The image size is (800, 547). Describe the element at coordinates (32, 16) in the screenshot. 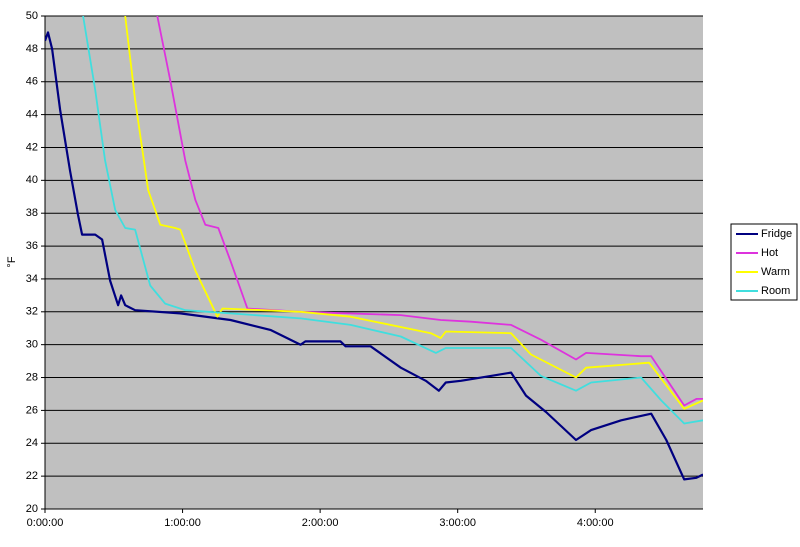

I see `y-tick-label: 50` at that location.